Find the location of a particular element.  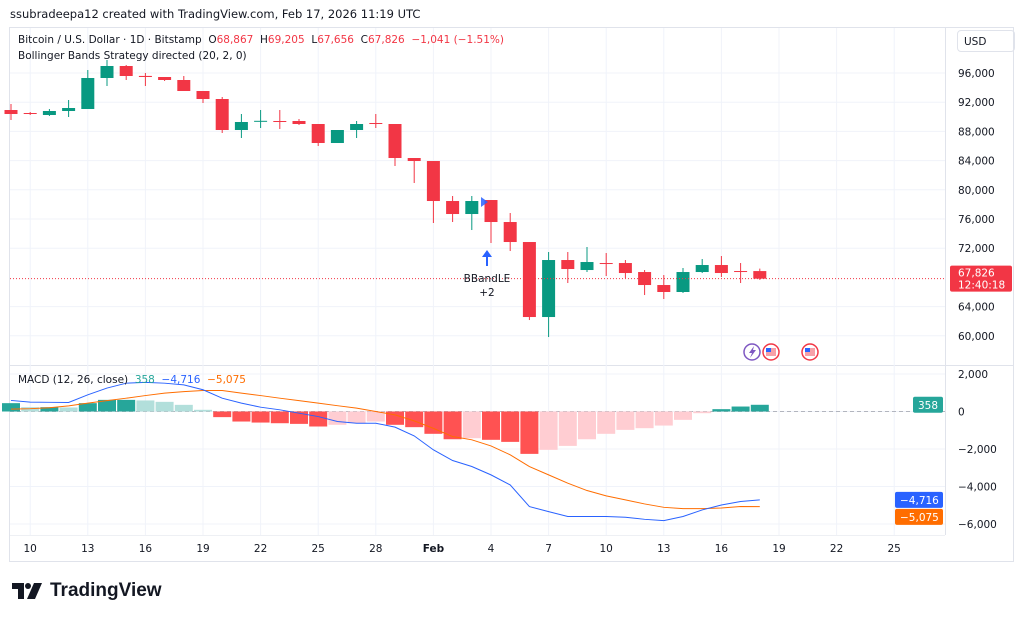

tradingview-logo-icon is located at coordinates (27, 591).